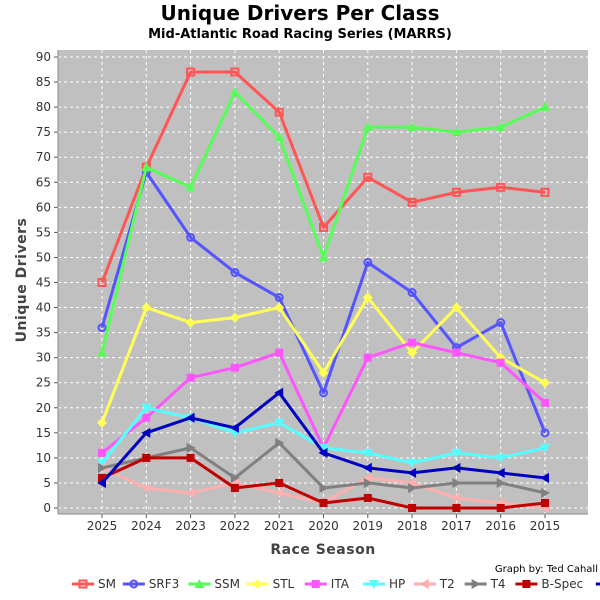 The width and height of the screenshot is (600, 600). What do you see at coordinates (327, 584) in the screenshot?
I see `legend-item-ita: ITA` at bounding box center [327, 584].